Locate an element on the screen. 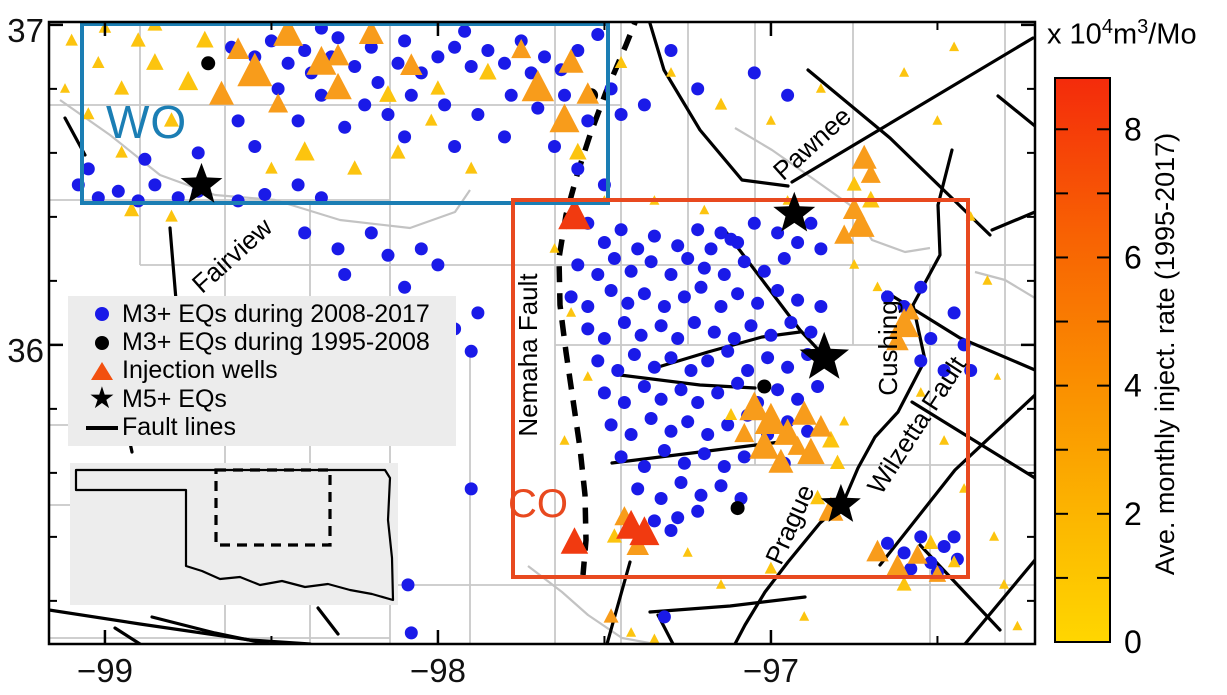 The image size is (1227, 695). m5-eq-star-cushing is located at coordinates (824, 355).